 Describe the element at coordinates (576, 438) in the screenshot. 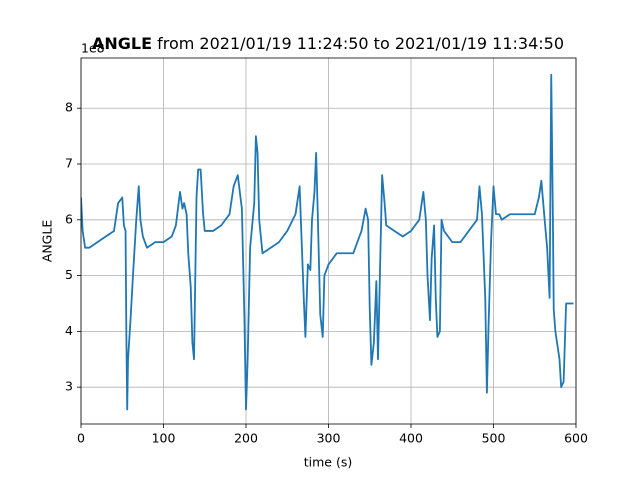

I see `x-tick-label: 600` at that location.